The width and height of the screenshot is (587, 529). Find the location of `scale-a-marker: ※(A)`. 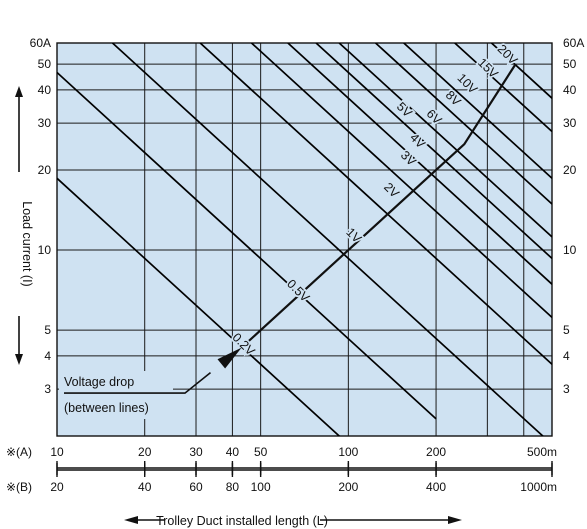

scale-a-marker: ※(A) is located at coordinates (19, 452).